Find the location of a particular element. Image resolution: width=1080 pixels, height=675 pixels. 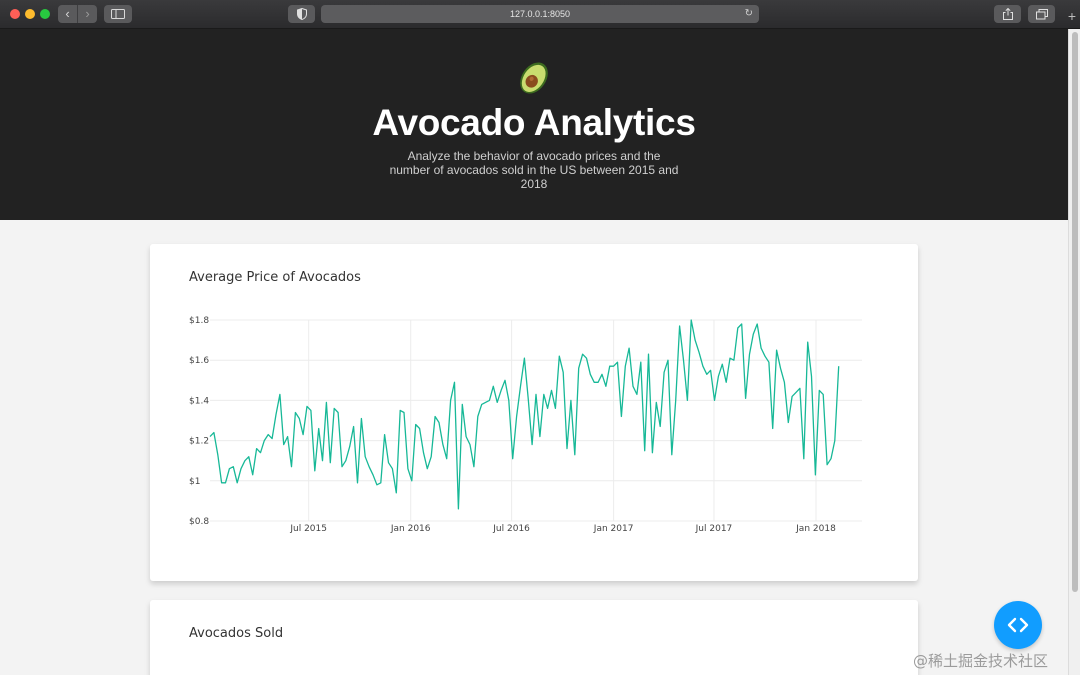

x-tick-label: Jul 2017 is located at coordinates (714, 529).